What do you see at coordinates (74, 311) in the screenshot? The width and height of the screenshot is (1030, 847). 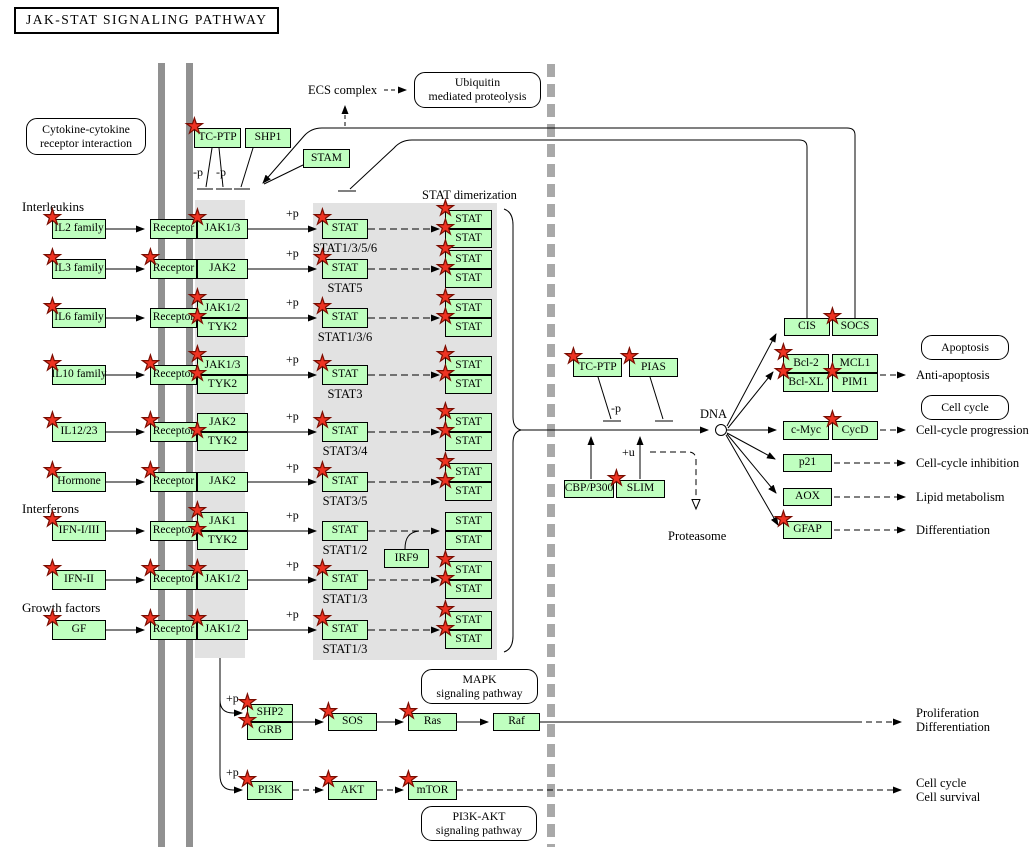 I see `node-lig-il6: ★ IL6 family` at bounding box center [74, 311].